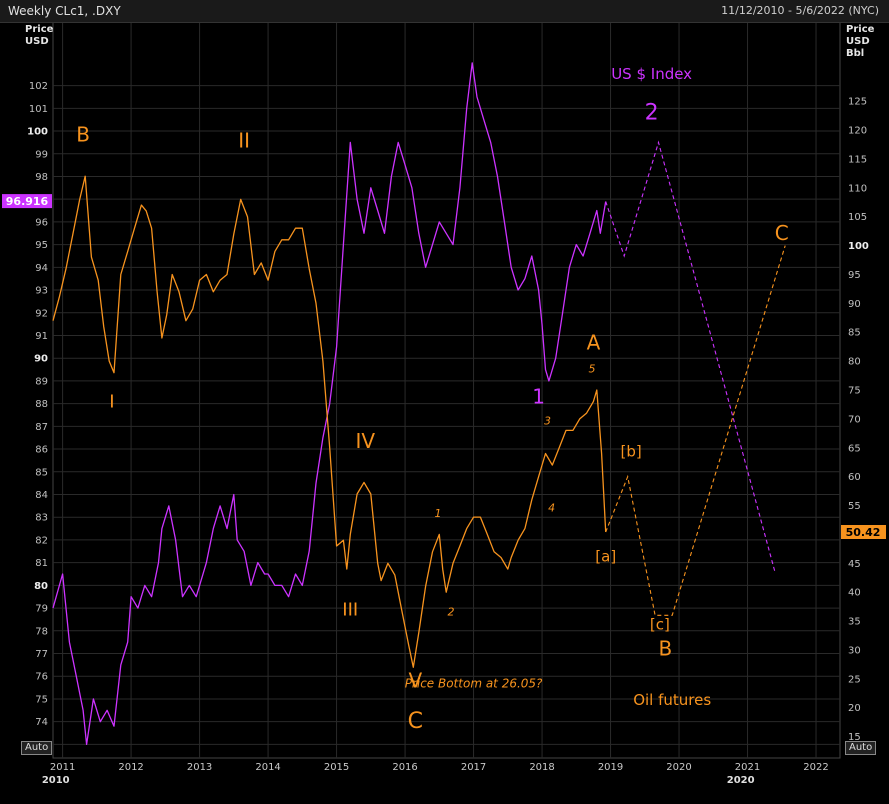 This screenshot has height=804, width=889. What do you see at coordinates (62, 767) in the screenshot?
I see `x-tick-label: 2011` at bounding box center [62, 767].